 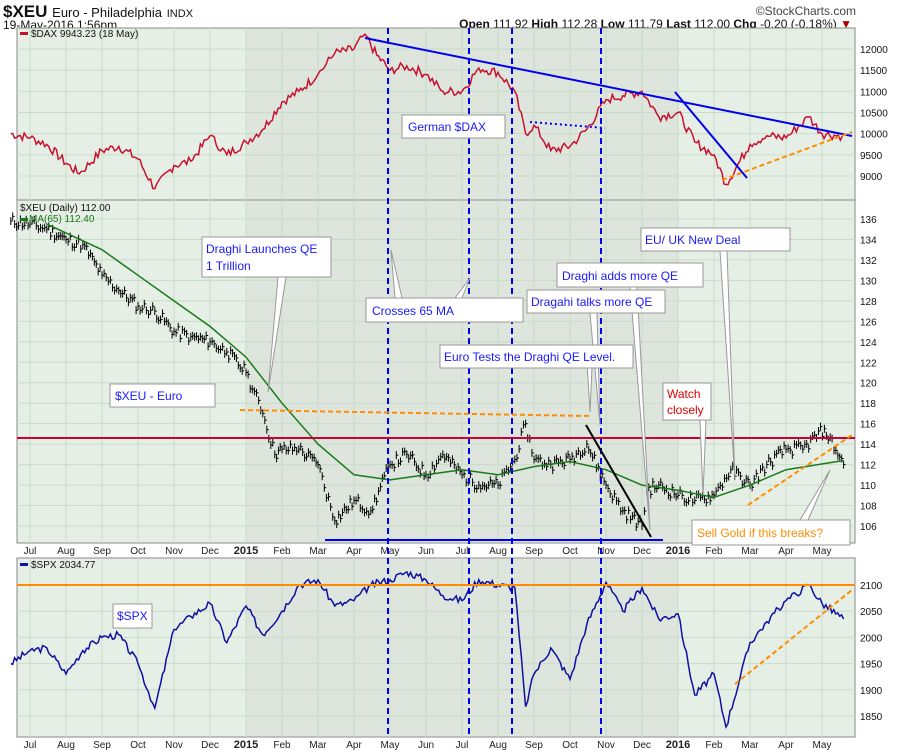 What do you see at coordinates (871, 612) in the screenshot?
I see `y-tick-label: 2050` at bounding box center [871, 612].